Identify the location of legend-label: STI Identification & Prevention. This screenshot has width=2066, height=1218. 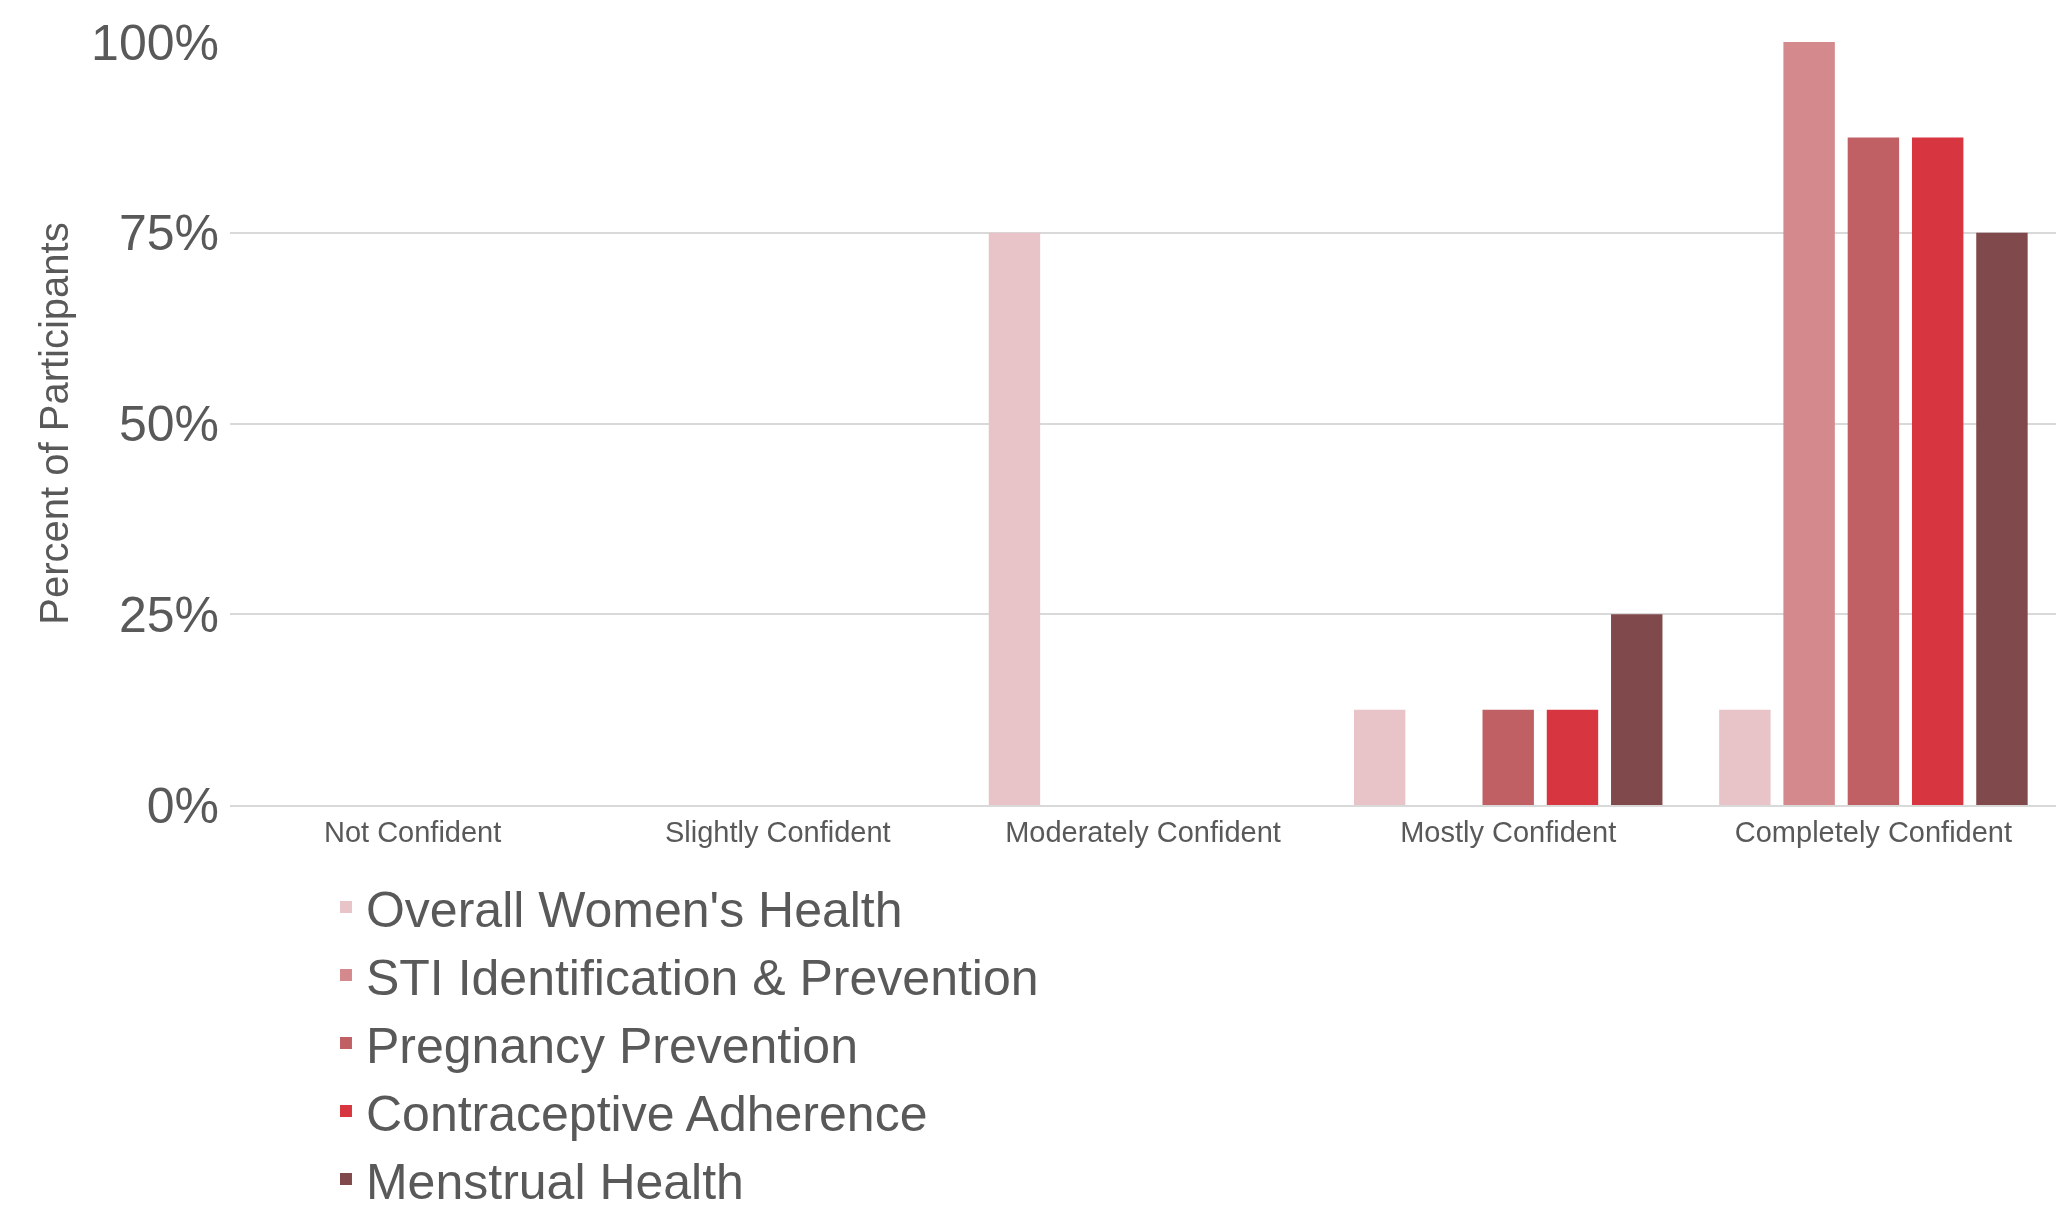
(702, 977).